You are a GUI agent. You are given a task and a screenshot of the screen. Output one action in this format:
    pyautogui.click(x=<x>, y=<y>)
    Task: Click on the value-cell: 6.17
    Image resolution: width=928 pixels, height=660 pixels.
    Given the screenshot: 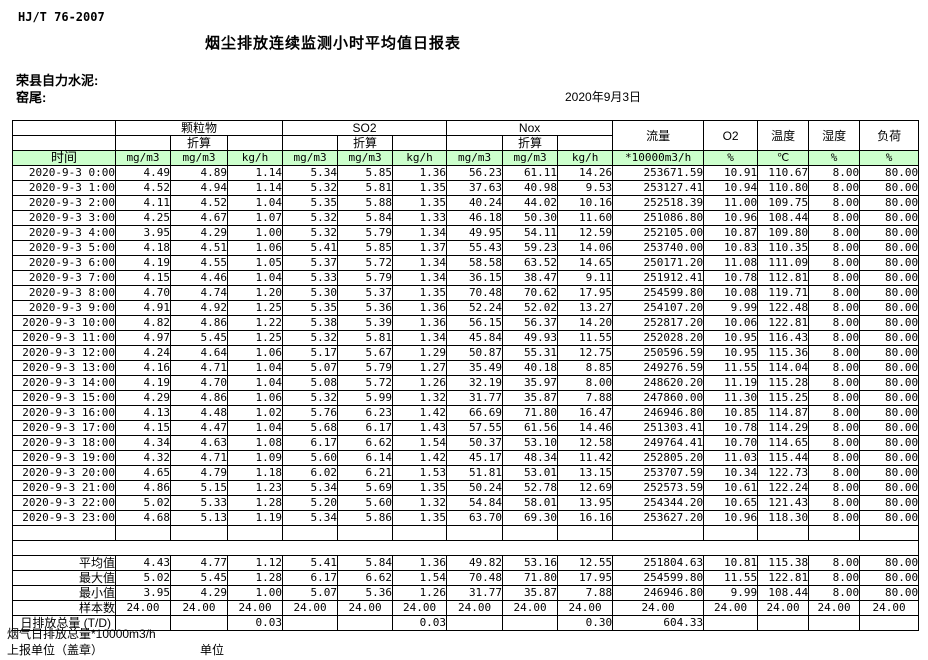 What is the action you would take?
    pyautogui.click(x=310, y=443)
    